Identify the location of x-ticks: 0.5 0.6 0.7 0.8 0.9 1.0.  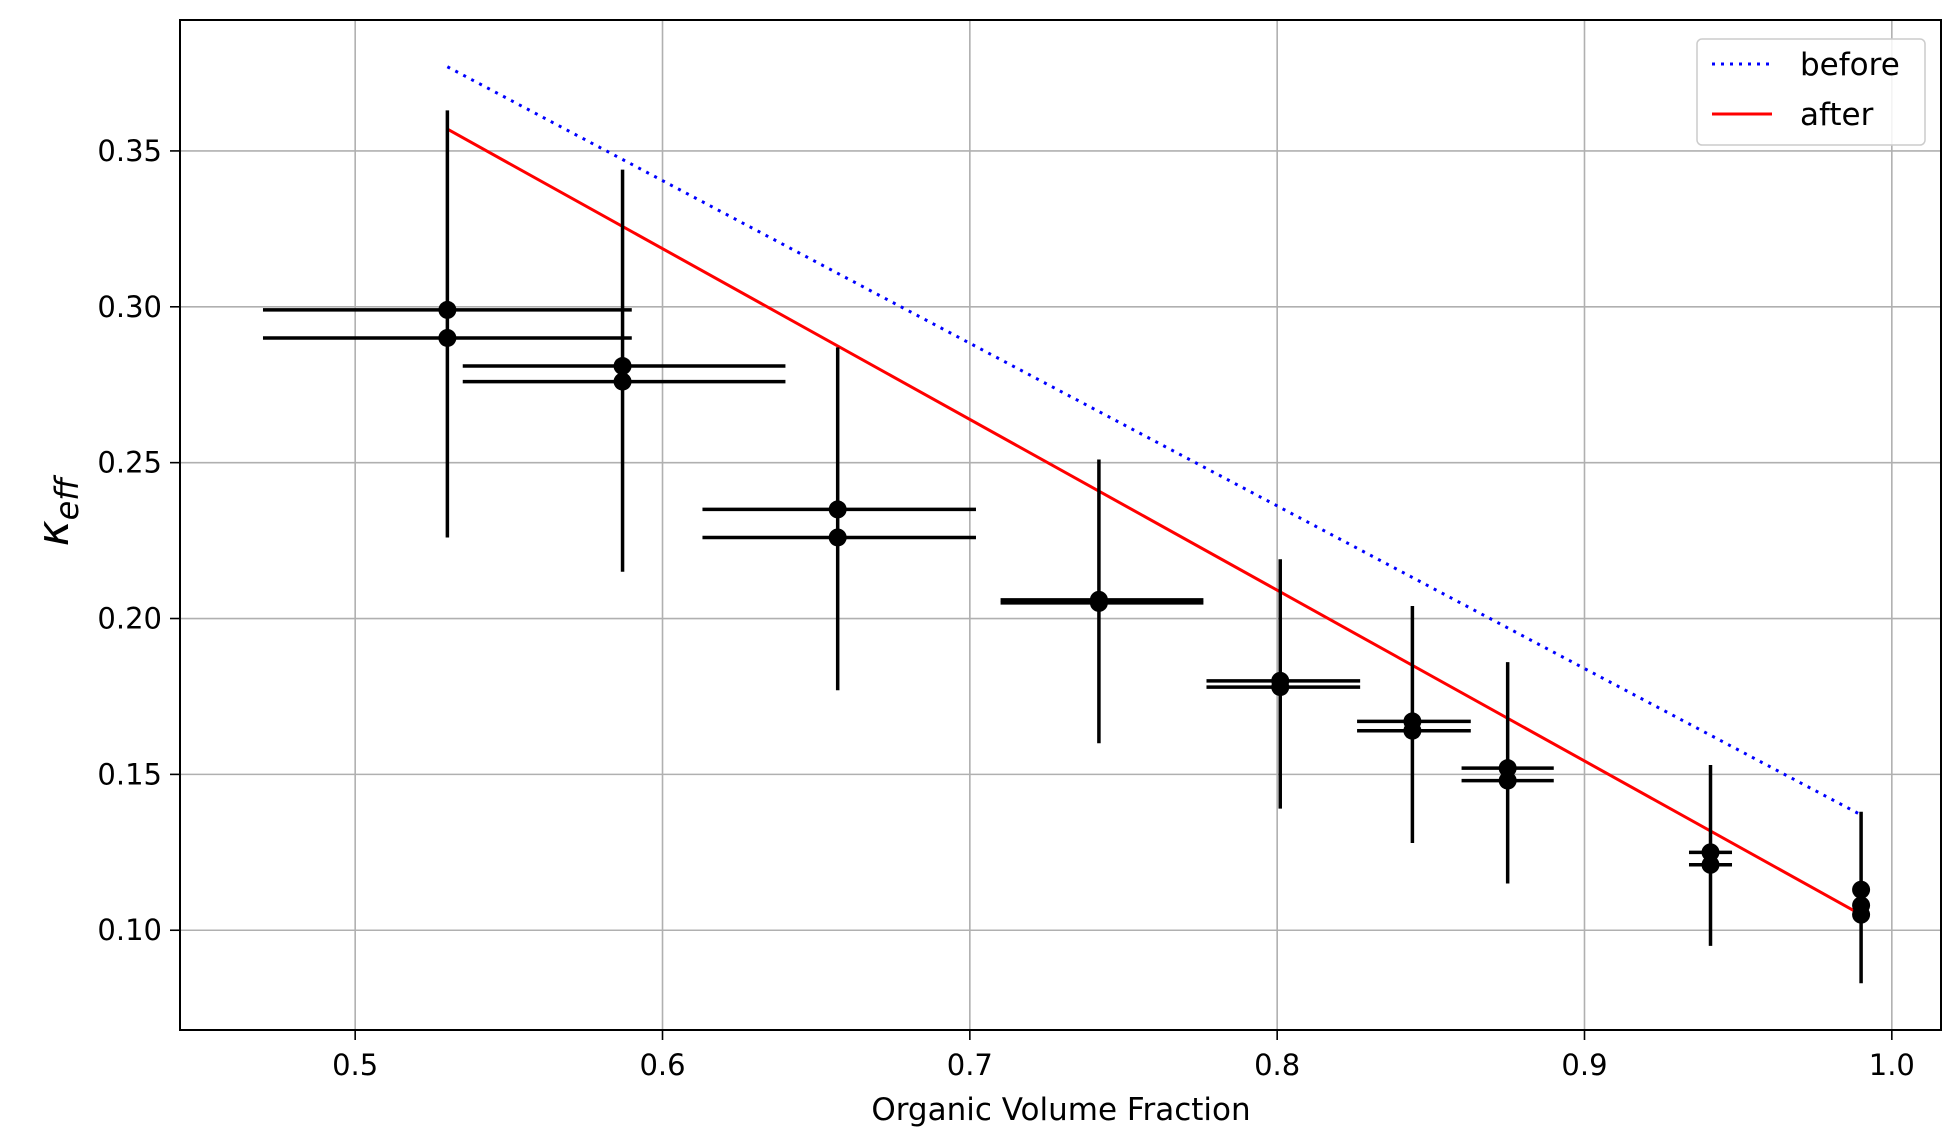
(1123, 1056).